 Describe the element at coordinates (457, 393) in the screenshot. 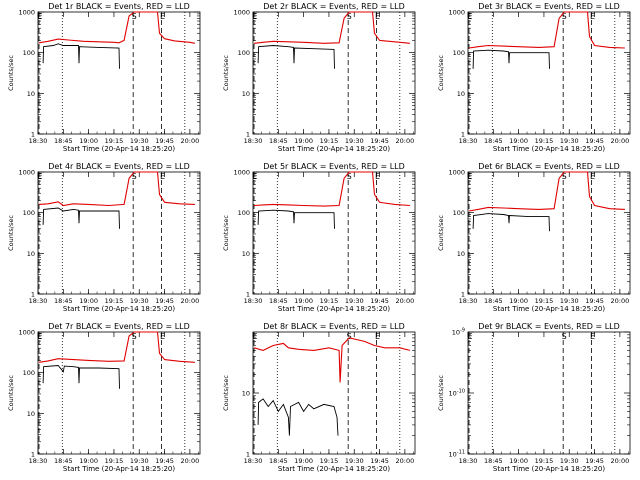

I see `y-tick-label: 10-10` at that location.